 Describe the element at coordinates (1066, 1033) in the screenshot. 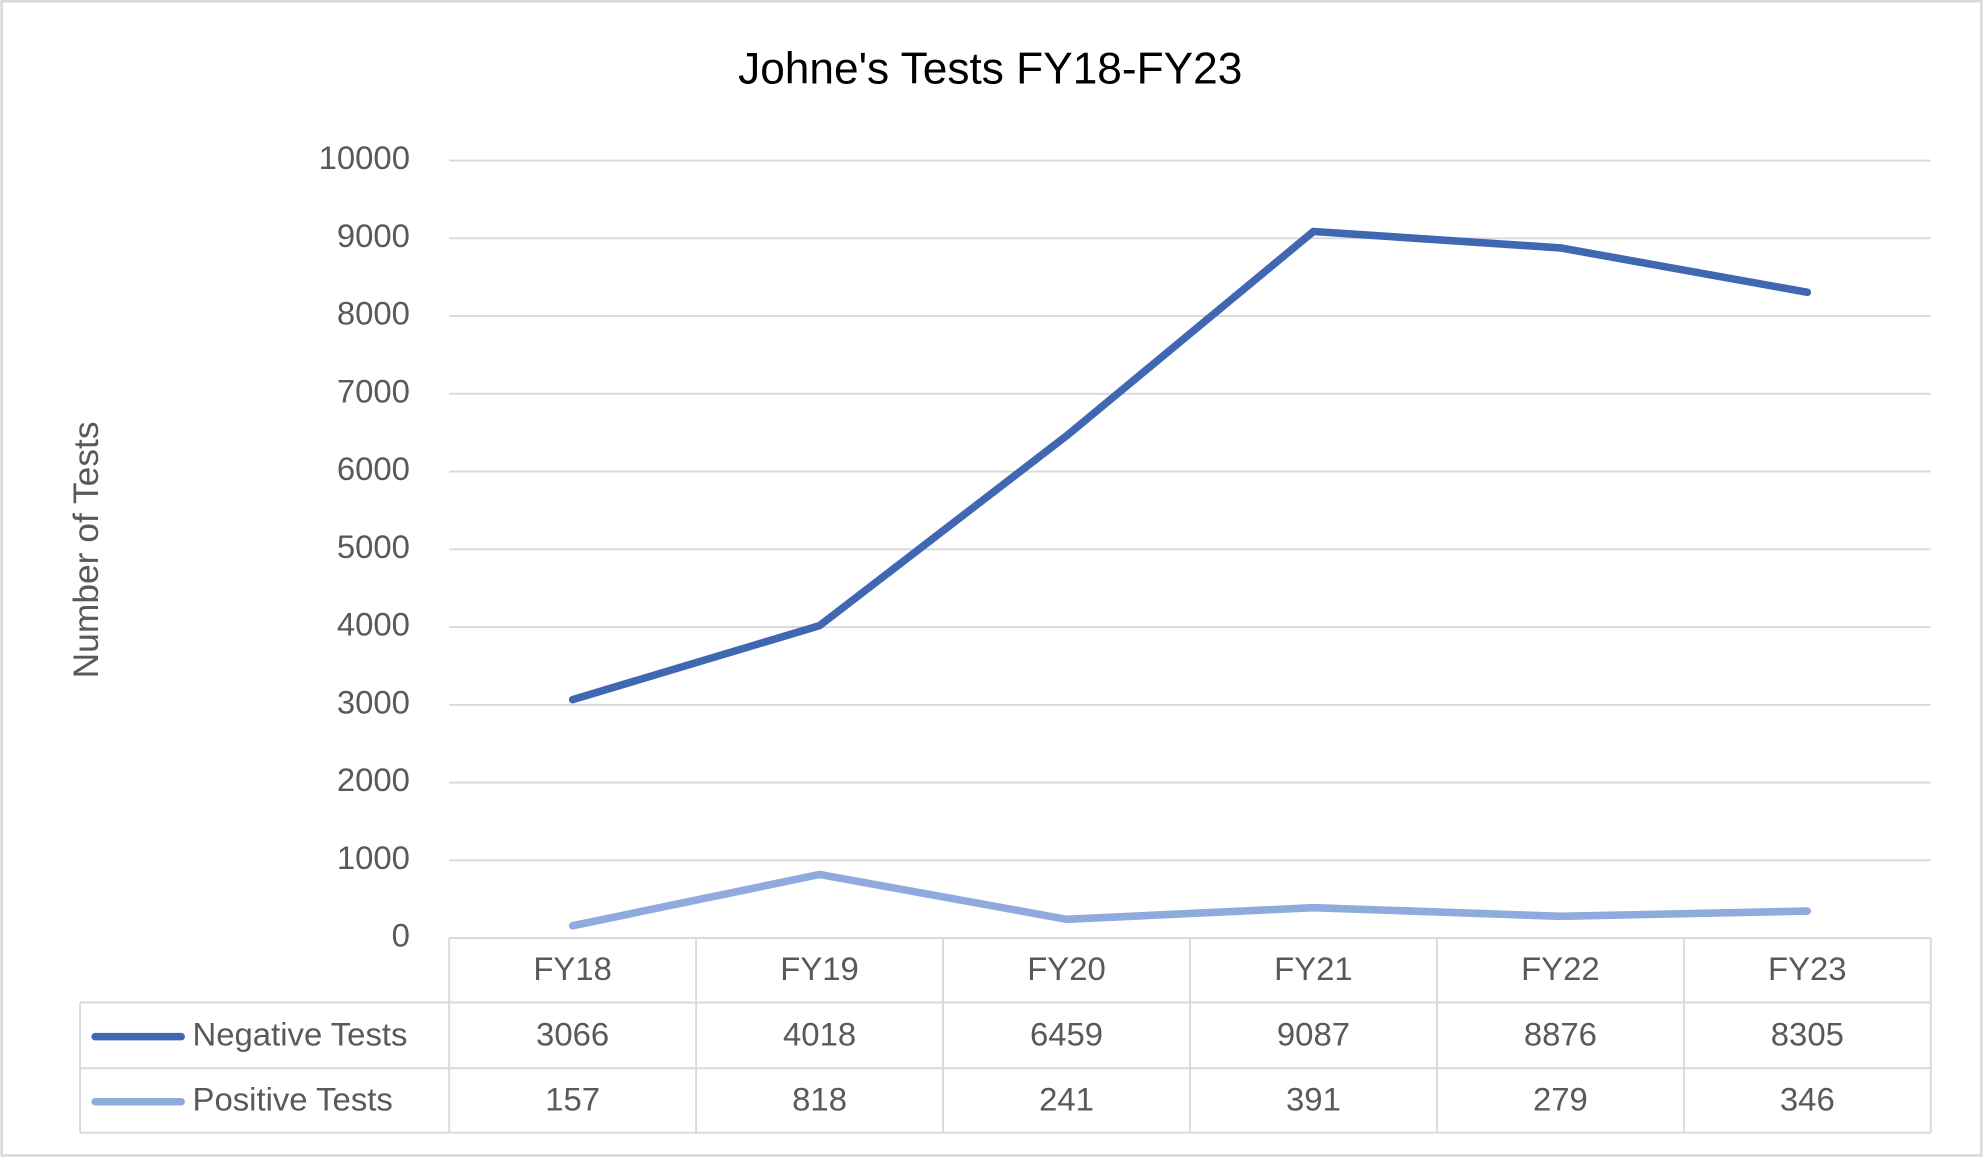

I see `table-value: 6459` at that location.